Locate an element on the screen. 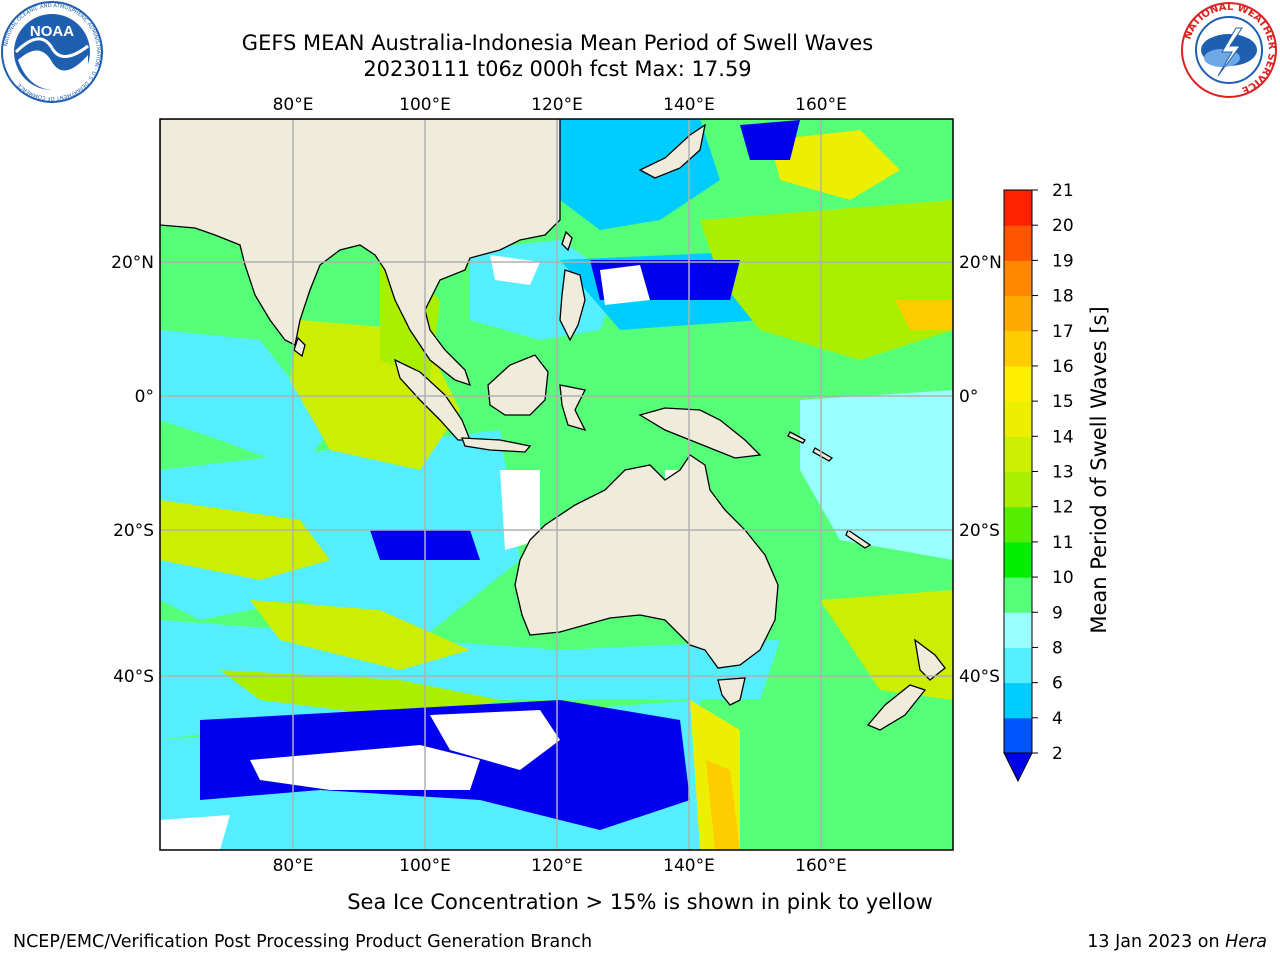  chart-subtitle: 20230111 t06z 000h fcst Max: 17.59 is located at coordinates (557, 69).